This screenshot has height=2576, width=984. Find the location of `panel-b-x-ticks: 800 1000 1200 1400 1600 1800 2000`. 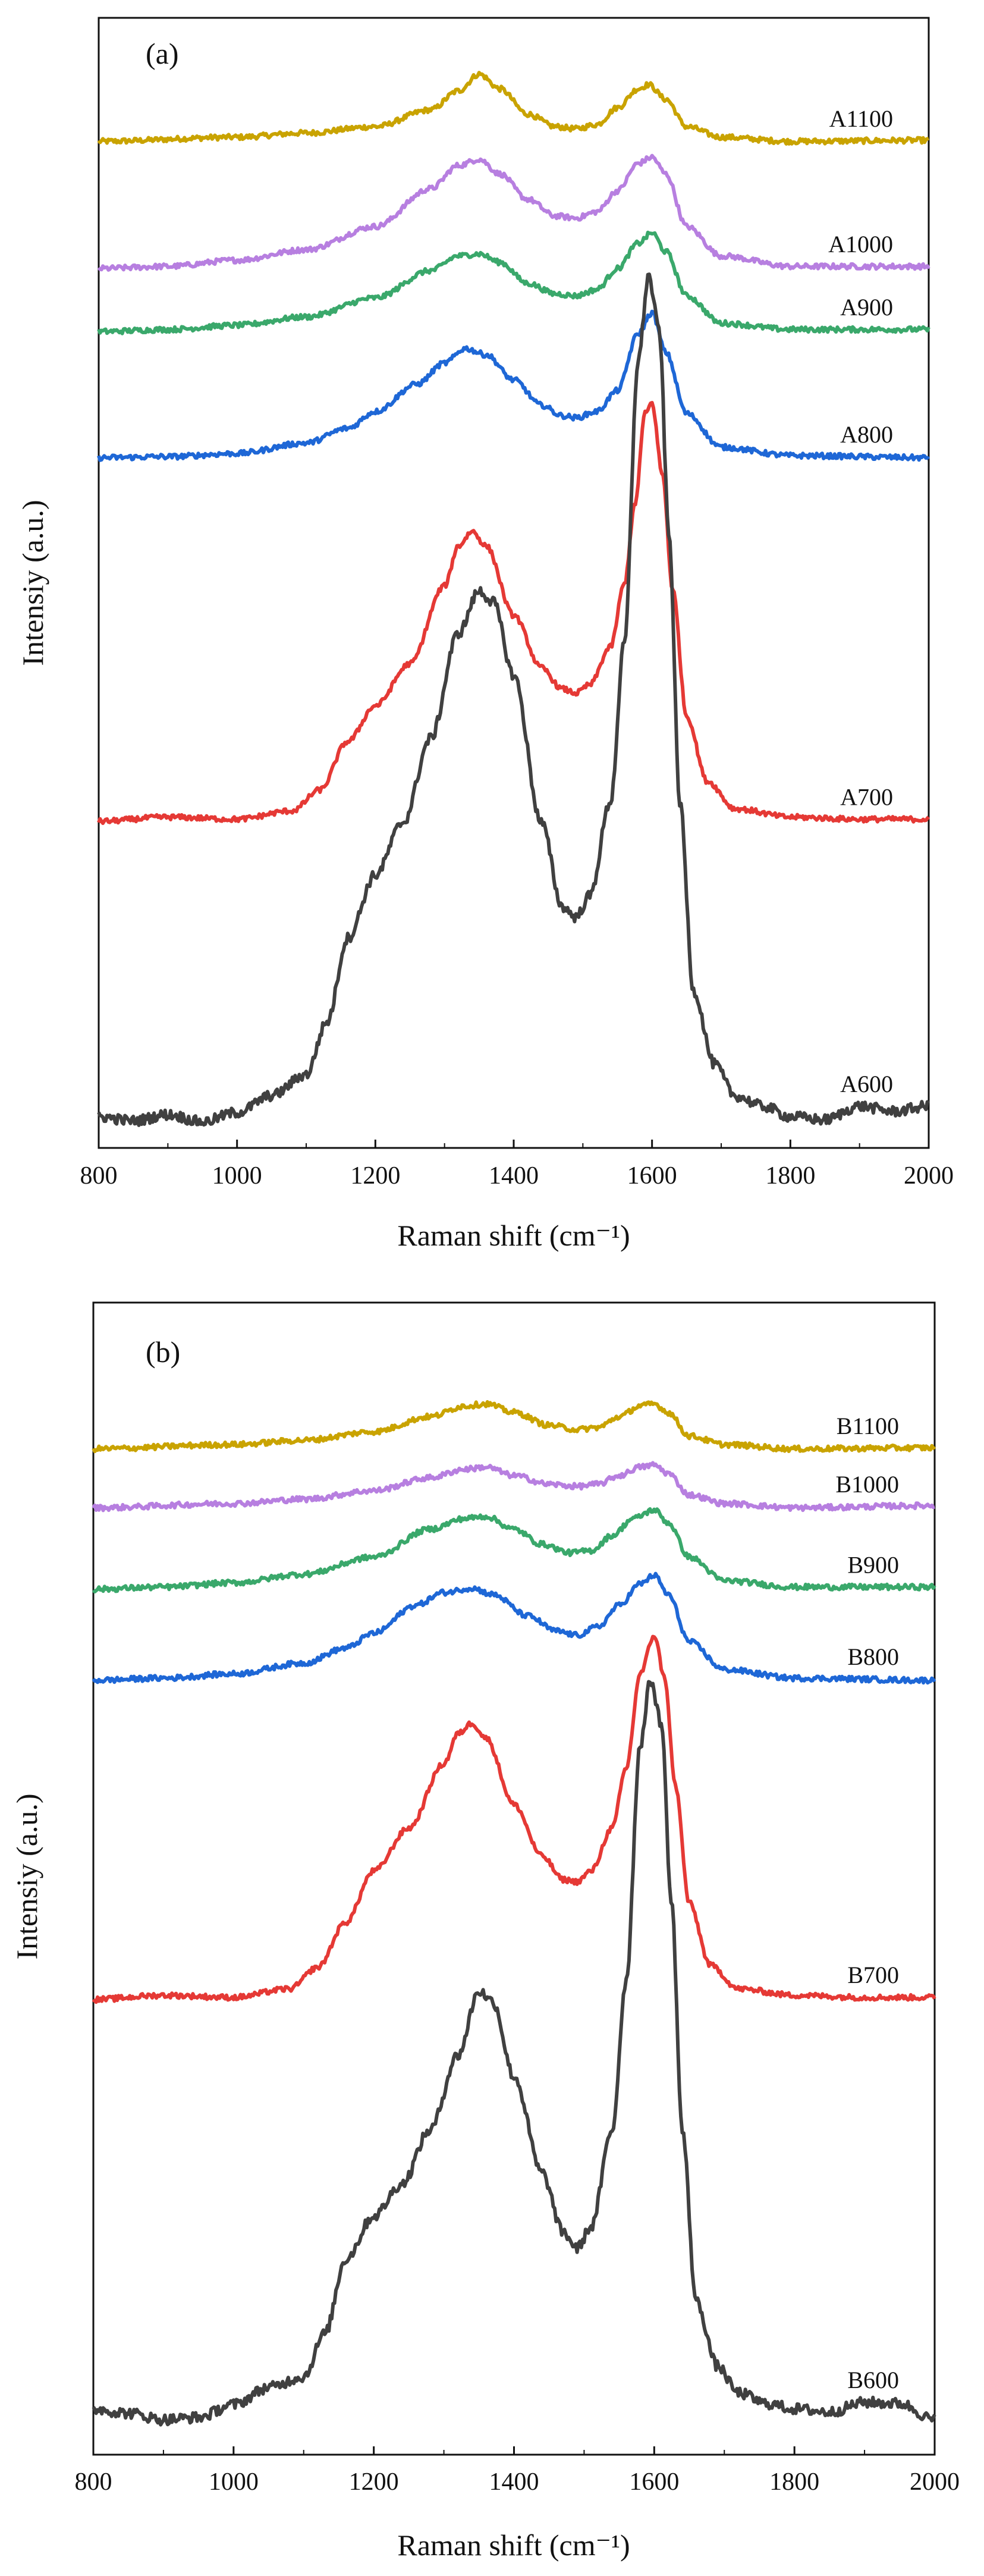

panel-b-x-ticks: 800 1000 1200 1400 1600 1800 2000 is located at coordinates (517, 2471).